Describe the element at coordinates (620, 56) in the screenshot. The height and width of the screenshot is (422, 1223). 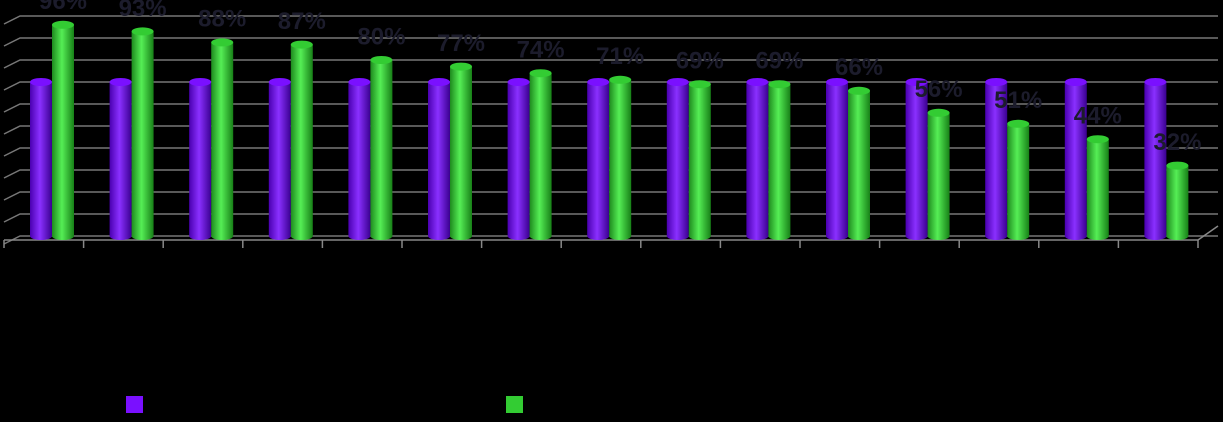
I see `data-label: 71%` at that location.